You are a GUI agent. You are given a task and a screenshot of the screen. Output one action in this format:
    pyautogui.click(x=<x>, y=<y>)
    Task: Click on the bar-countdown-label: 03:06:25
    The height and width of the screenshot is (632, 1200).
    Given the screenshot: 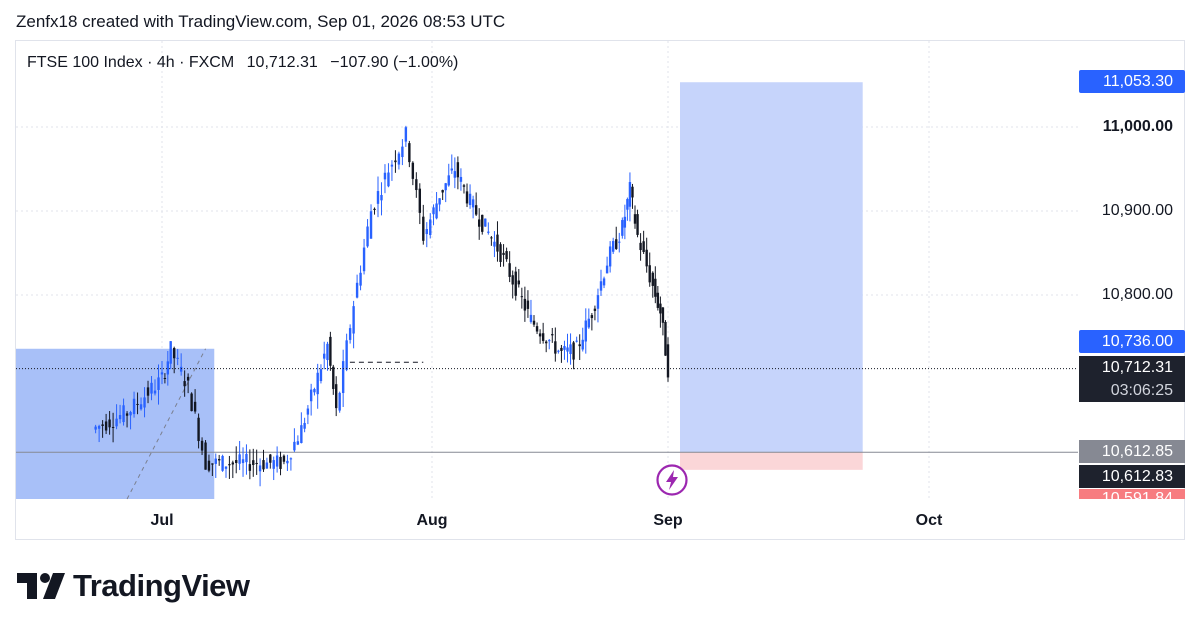 What is the action you would take?
    pyautogui.click(x=1132, y=390)
    